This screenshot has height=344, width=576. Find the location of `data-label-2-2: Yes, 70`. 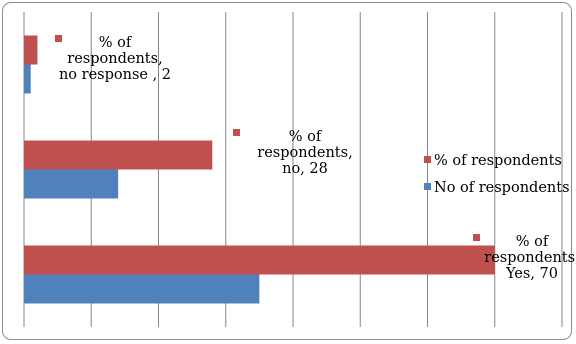

data-label-2-2: Yes, 70 is located at coordinates (531, 274).